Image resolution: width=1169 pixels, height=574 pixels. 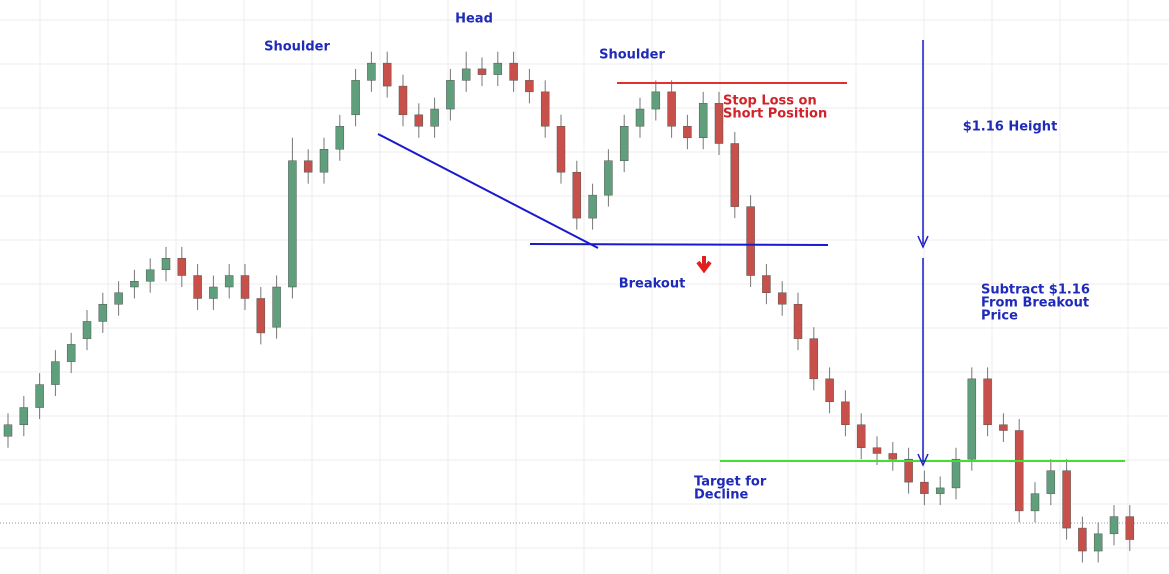 What do you see at coordinates (652, 284) in the screenshot?
I see `breakout-label: Breakout` at bounding box center [652, 284].